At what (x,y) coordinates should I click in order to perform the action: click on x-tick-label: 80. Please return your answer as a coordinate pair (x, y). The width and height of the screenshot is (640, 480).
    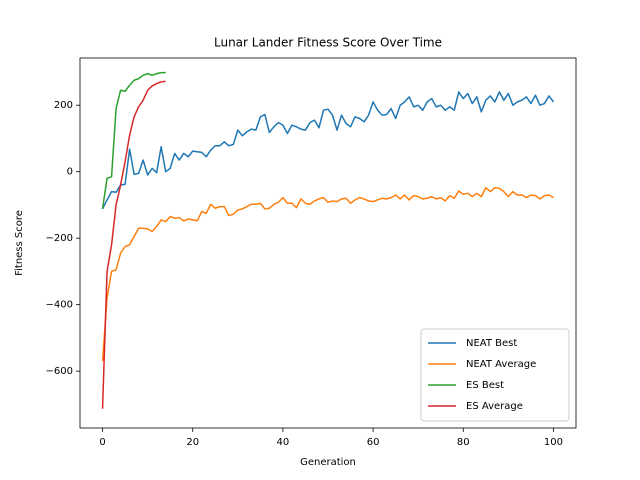
    Looking at the image, I should click on (463, 442).